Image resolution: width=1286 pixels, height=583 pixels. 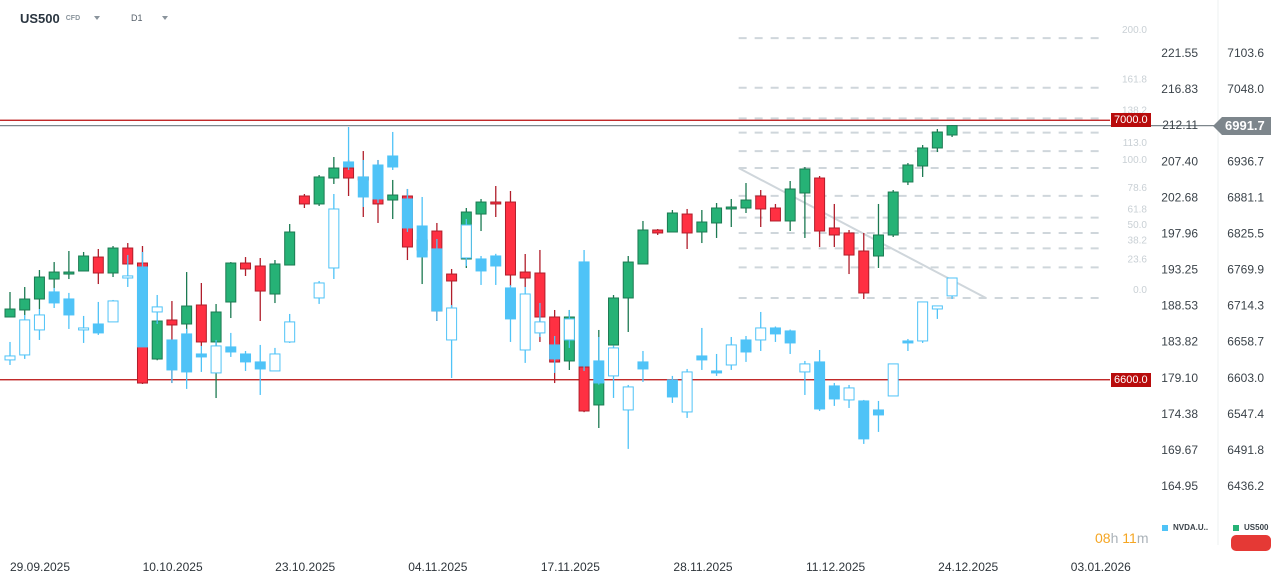 What do you see at coordinates (1185, 527) in the screenshot?
I see `legend-item-nvda: NVDA.U..` at bounding box center [1185, 527].